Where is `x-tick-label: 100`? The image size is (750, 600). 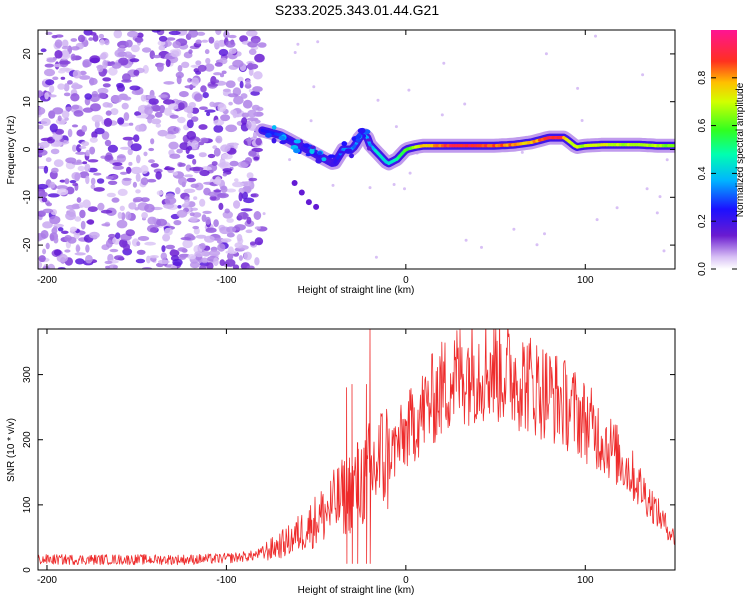
x-tick-label: 100 is located at coordinates (585, 580).